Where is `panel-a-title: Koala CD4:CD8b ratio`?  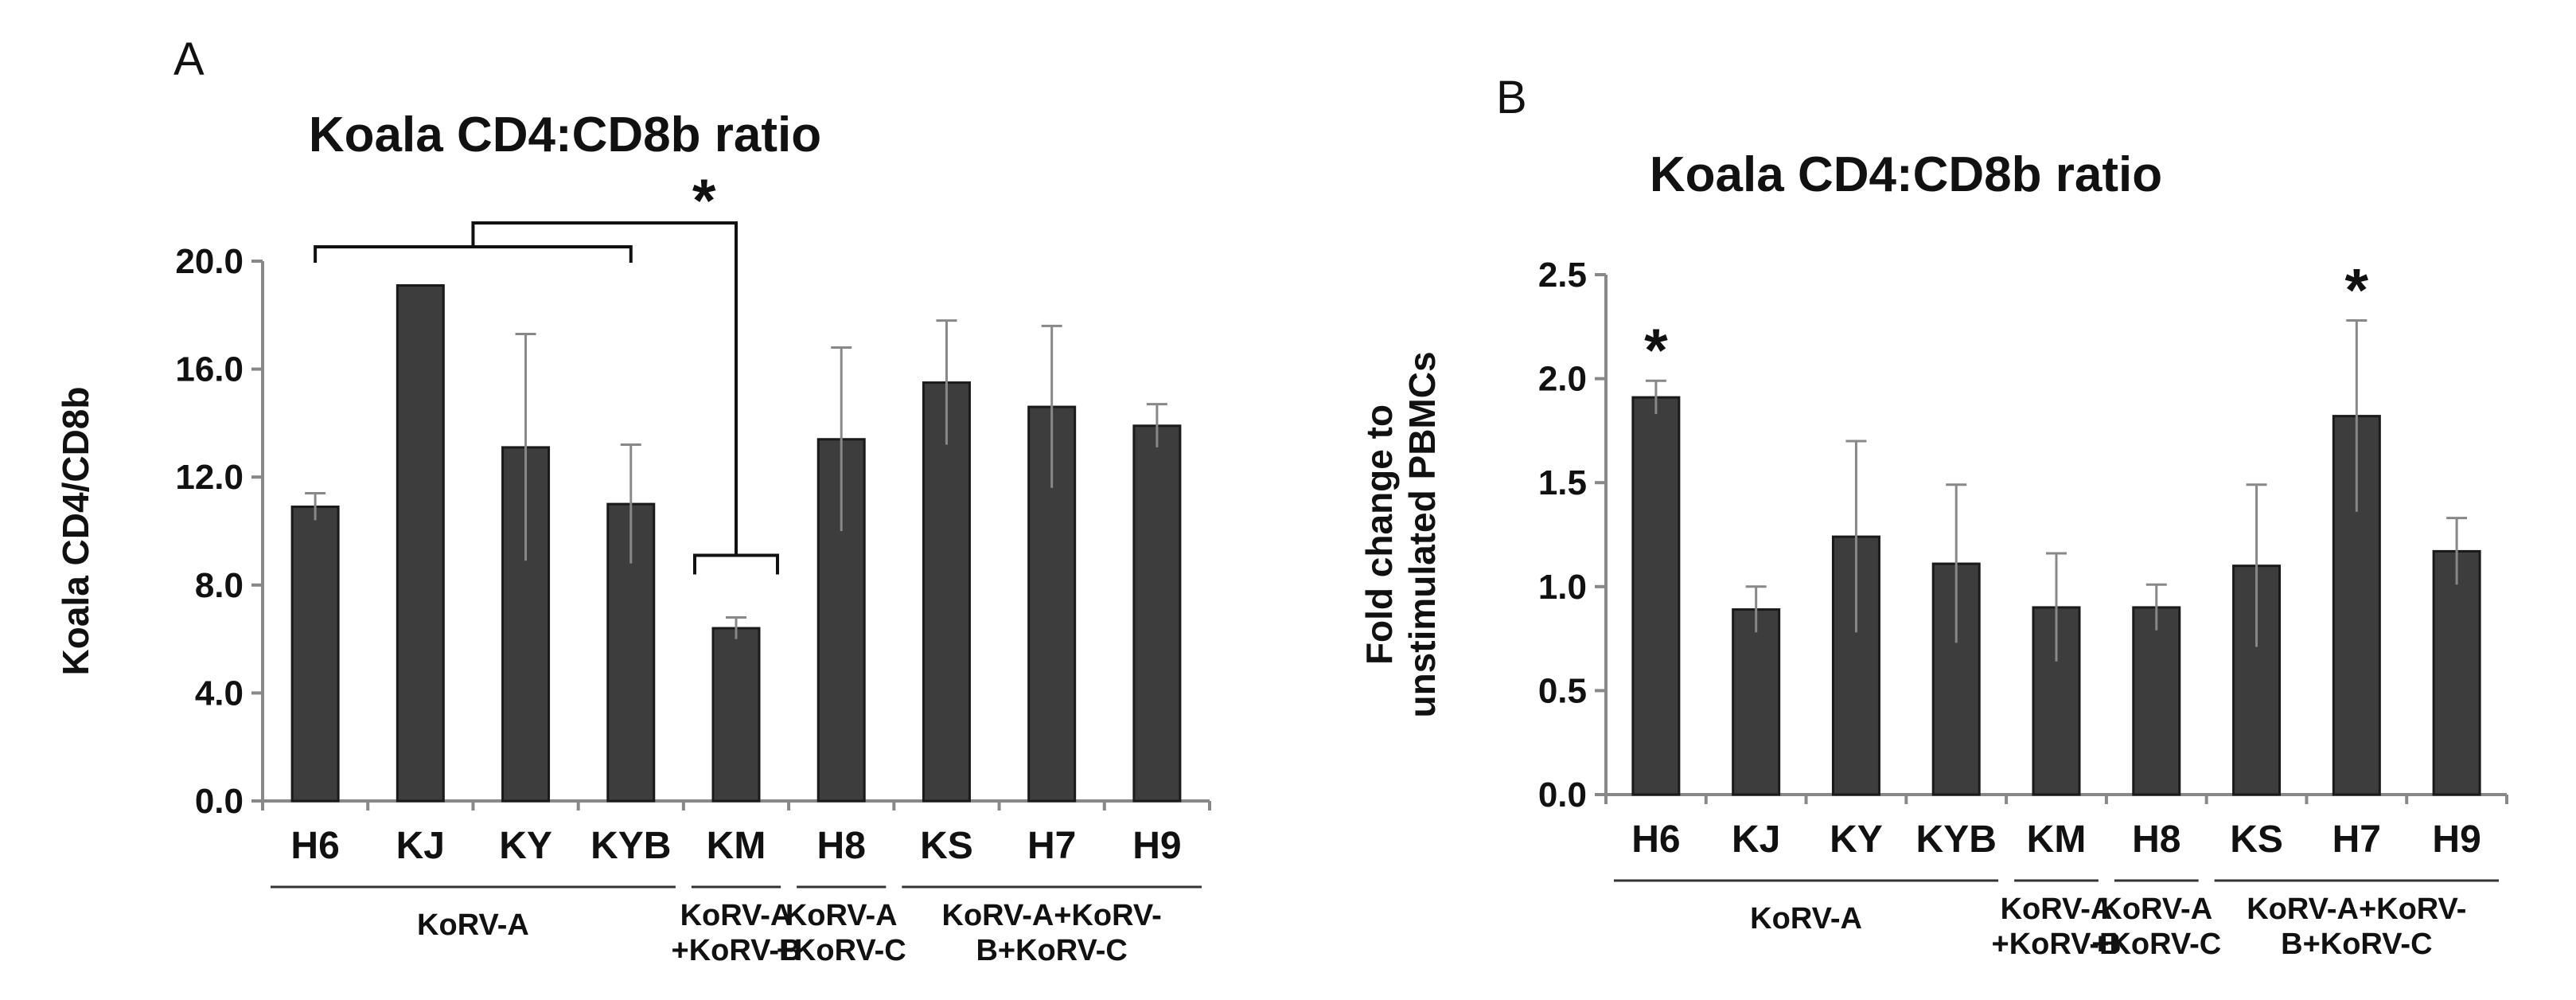
panel-a-title: Koala CD4:CD8b ratio is located at coordinates (565, 134).